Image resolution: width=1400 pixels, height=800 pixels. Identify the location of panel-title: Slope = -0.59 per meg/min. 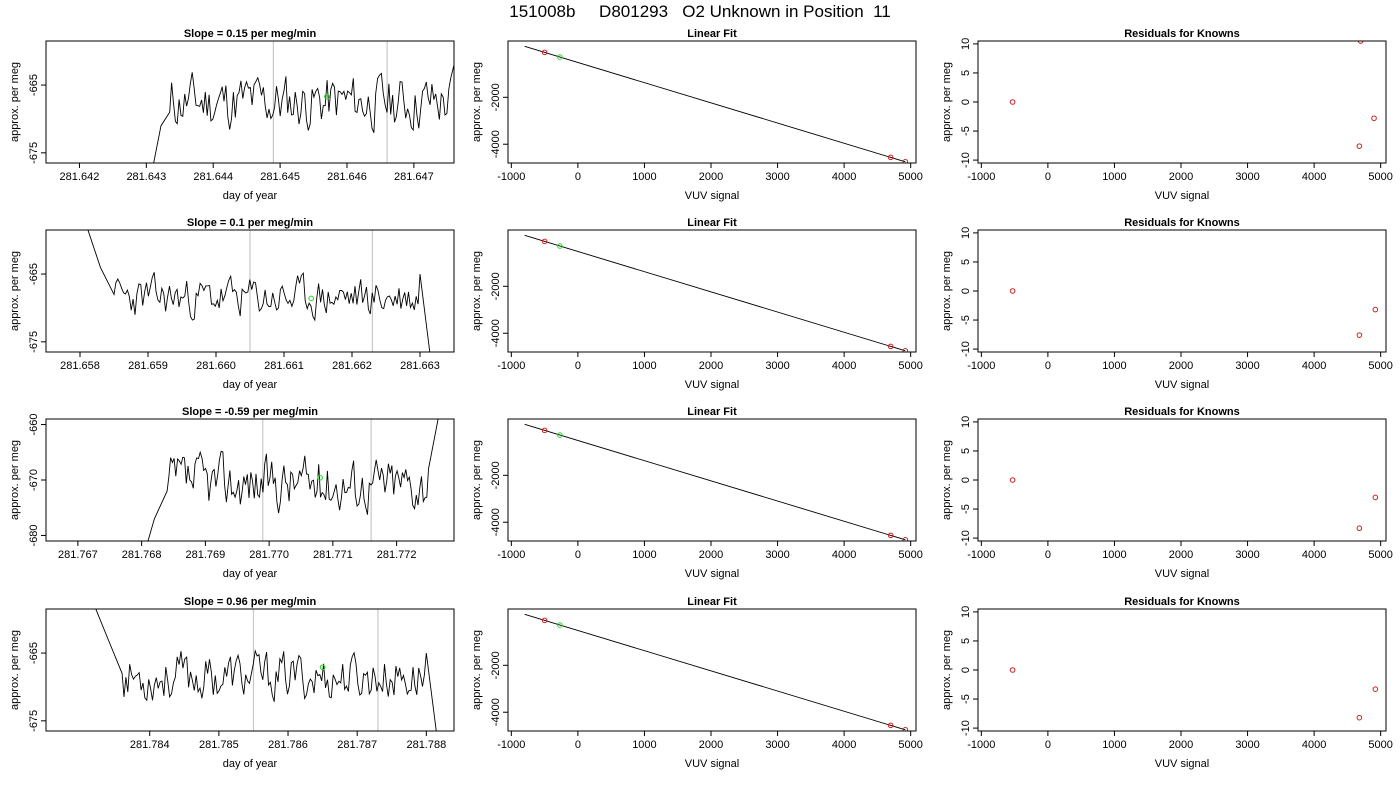
(250, 412).